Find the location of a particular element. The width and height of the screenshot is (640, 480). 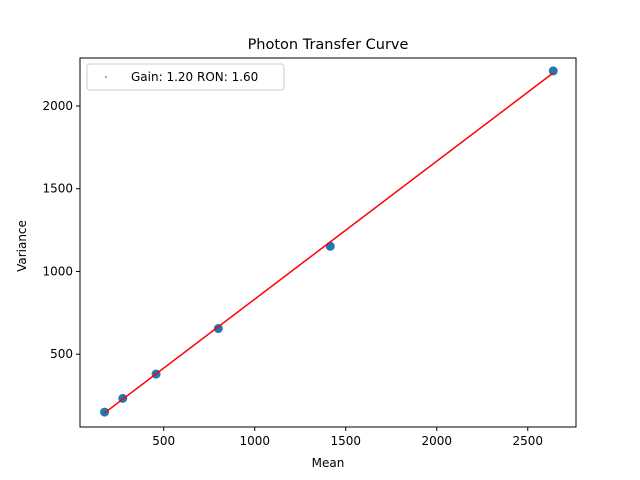

legend-box is located at coordinates (185, 77).